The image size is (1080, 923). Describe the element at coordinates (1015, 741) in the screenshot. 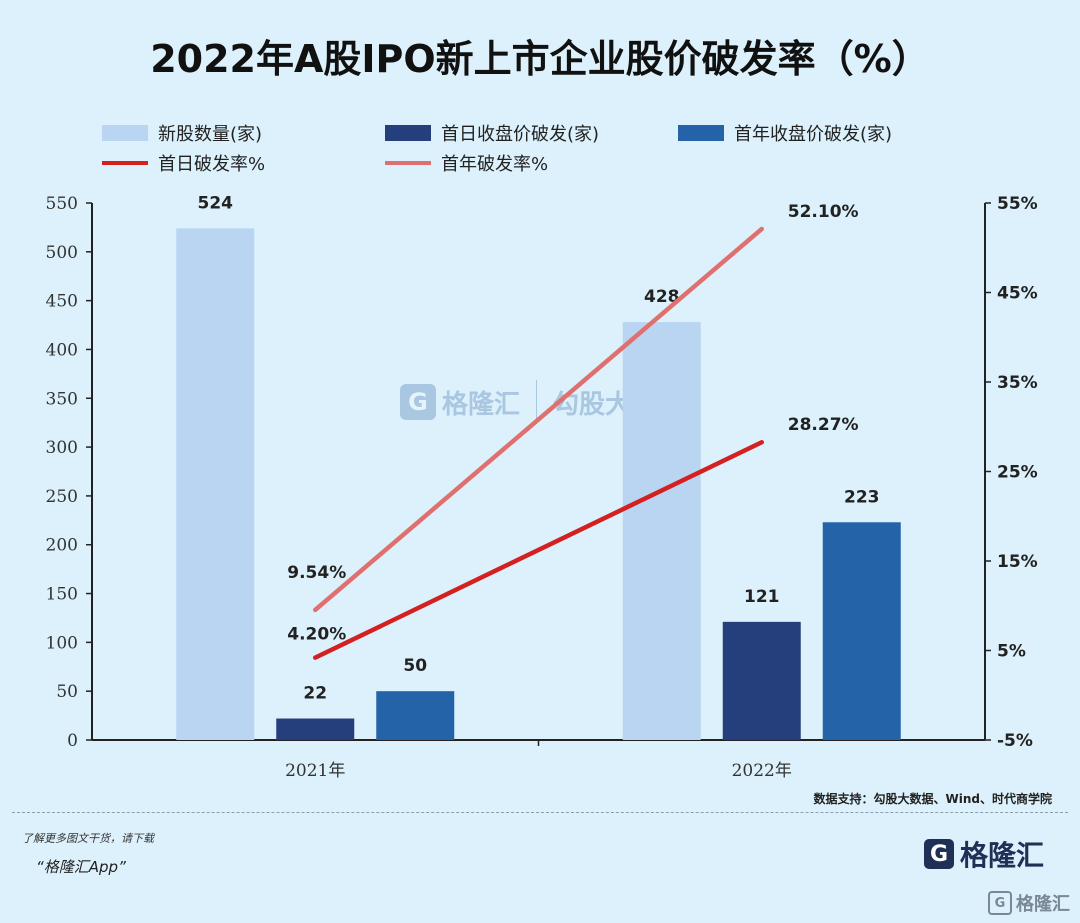

I see `right-tick-label-0: -5%` at that location.